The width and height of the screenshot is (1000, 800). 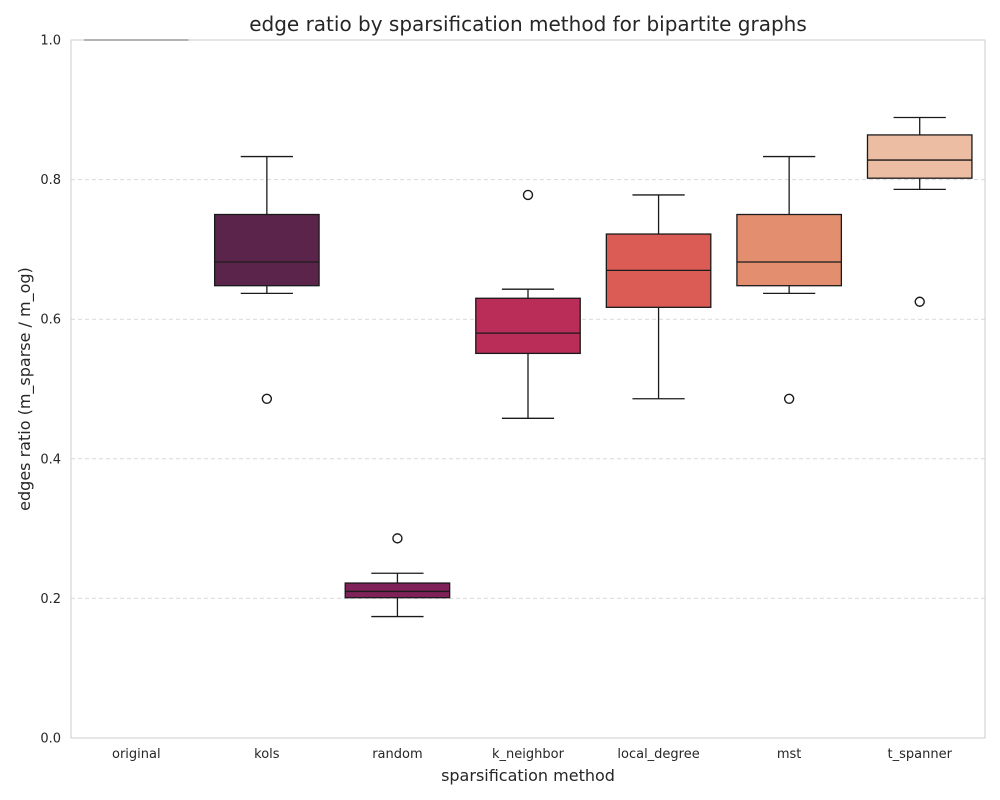 What do you see at coordinates (267, 754) in the screenshot?
I see `x-tick-label: kols` at bounding box center [267, 754].